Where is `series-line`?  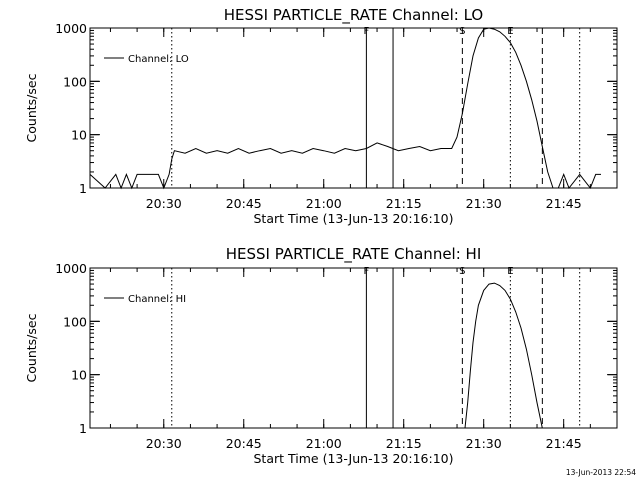
series-line is located at coordinates (503, 355).